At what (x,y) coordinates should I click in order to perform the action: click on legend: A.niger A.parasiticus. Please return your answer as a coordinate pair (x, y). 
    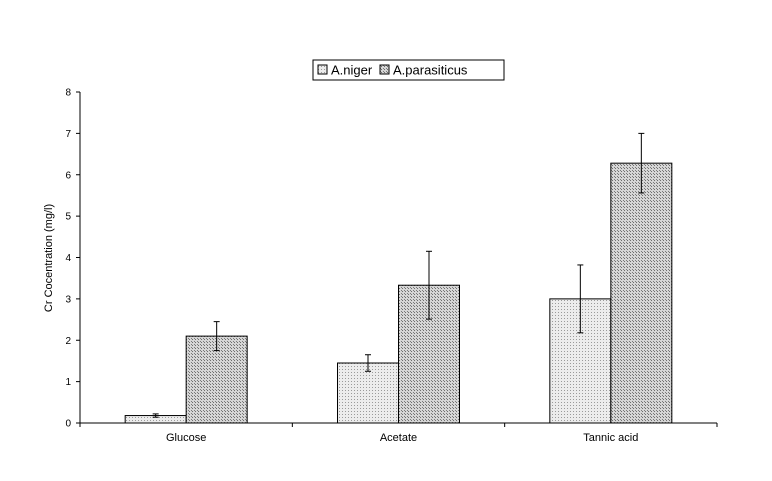
    Looking at the image, I should click on (408, 70).